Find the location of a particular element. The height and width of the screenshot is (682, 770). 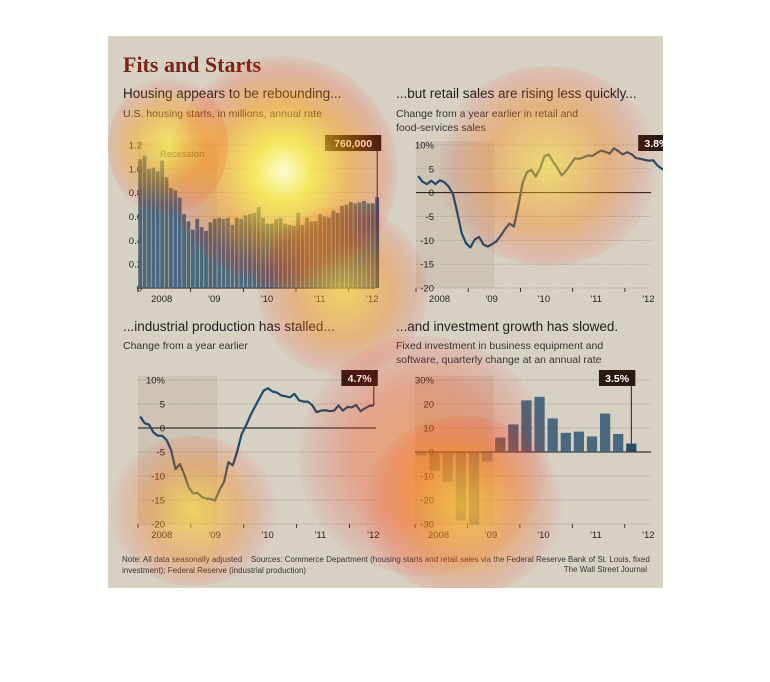

callout-label: 3.5% is located at coordinates (617, 379).